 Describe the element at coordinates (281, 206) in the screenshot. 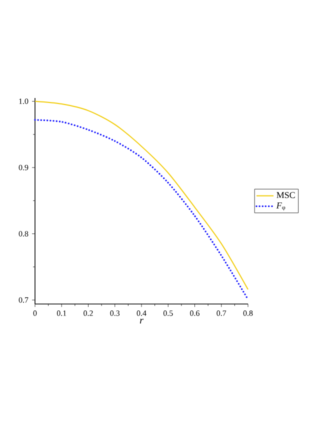

I see `legend-label: F$_{φ}$` at that location.